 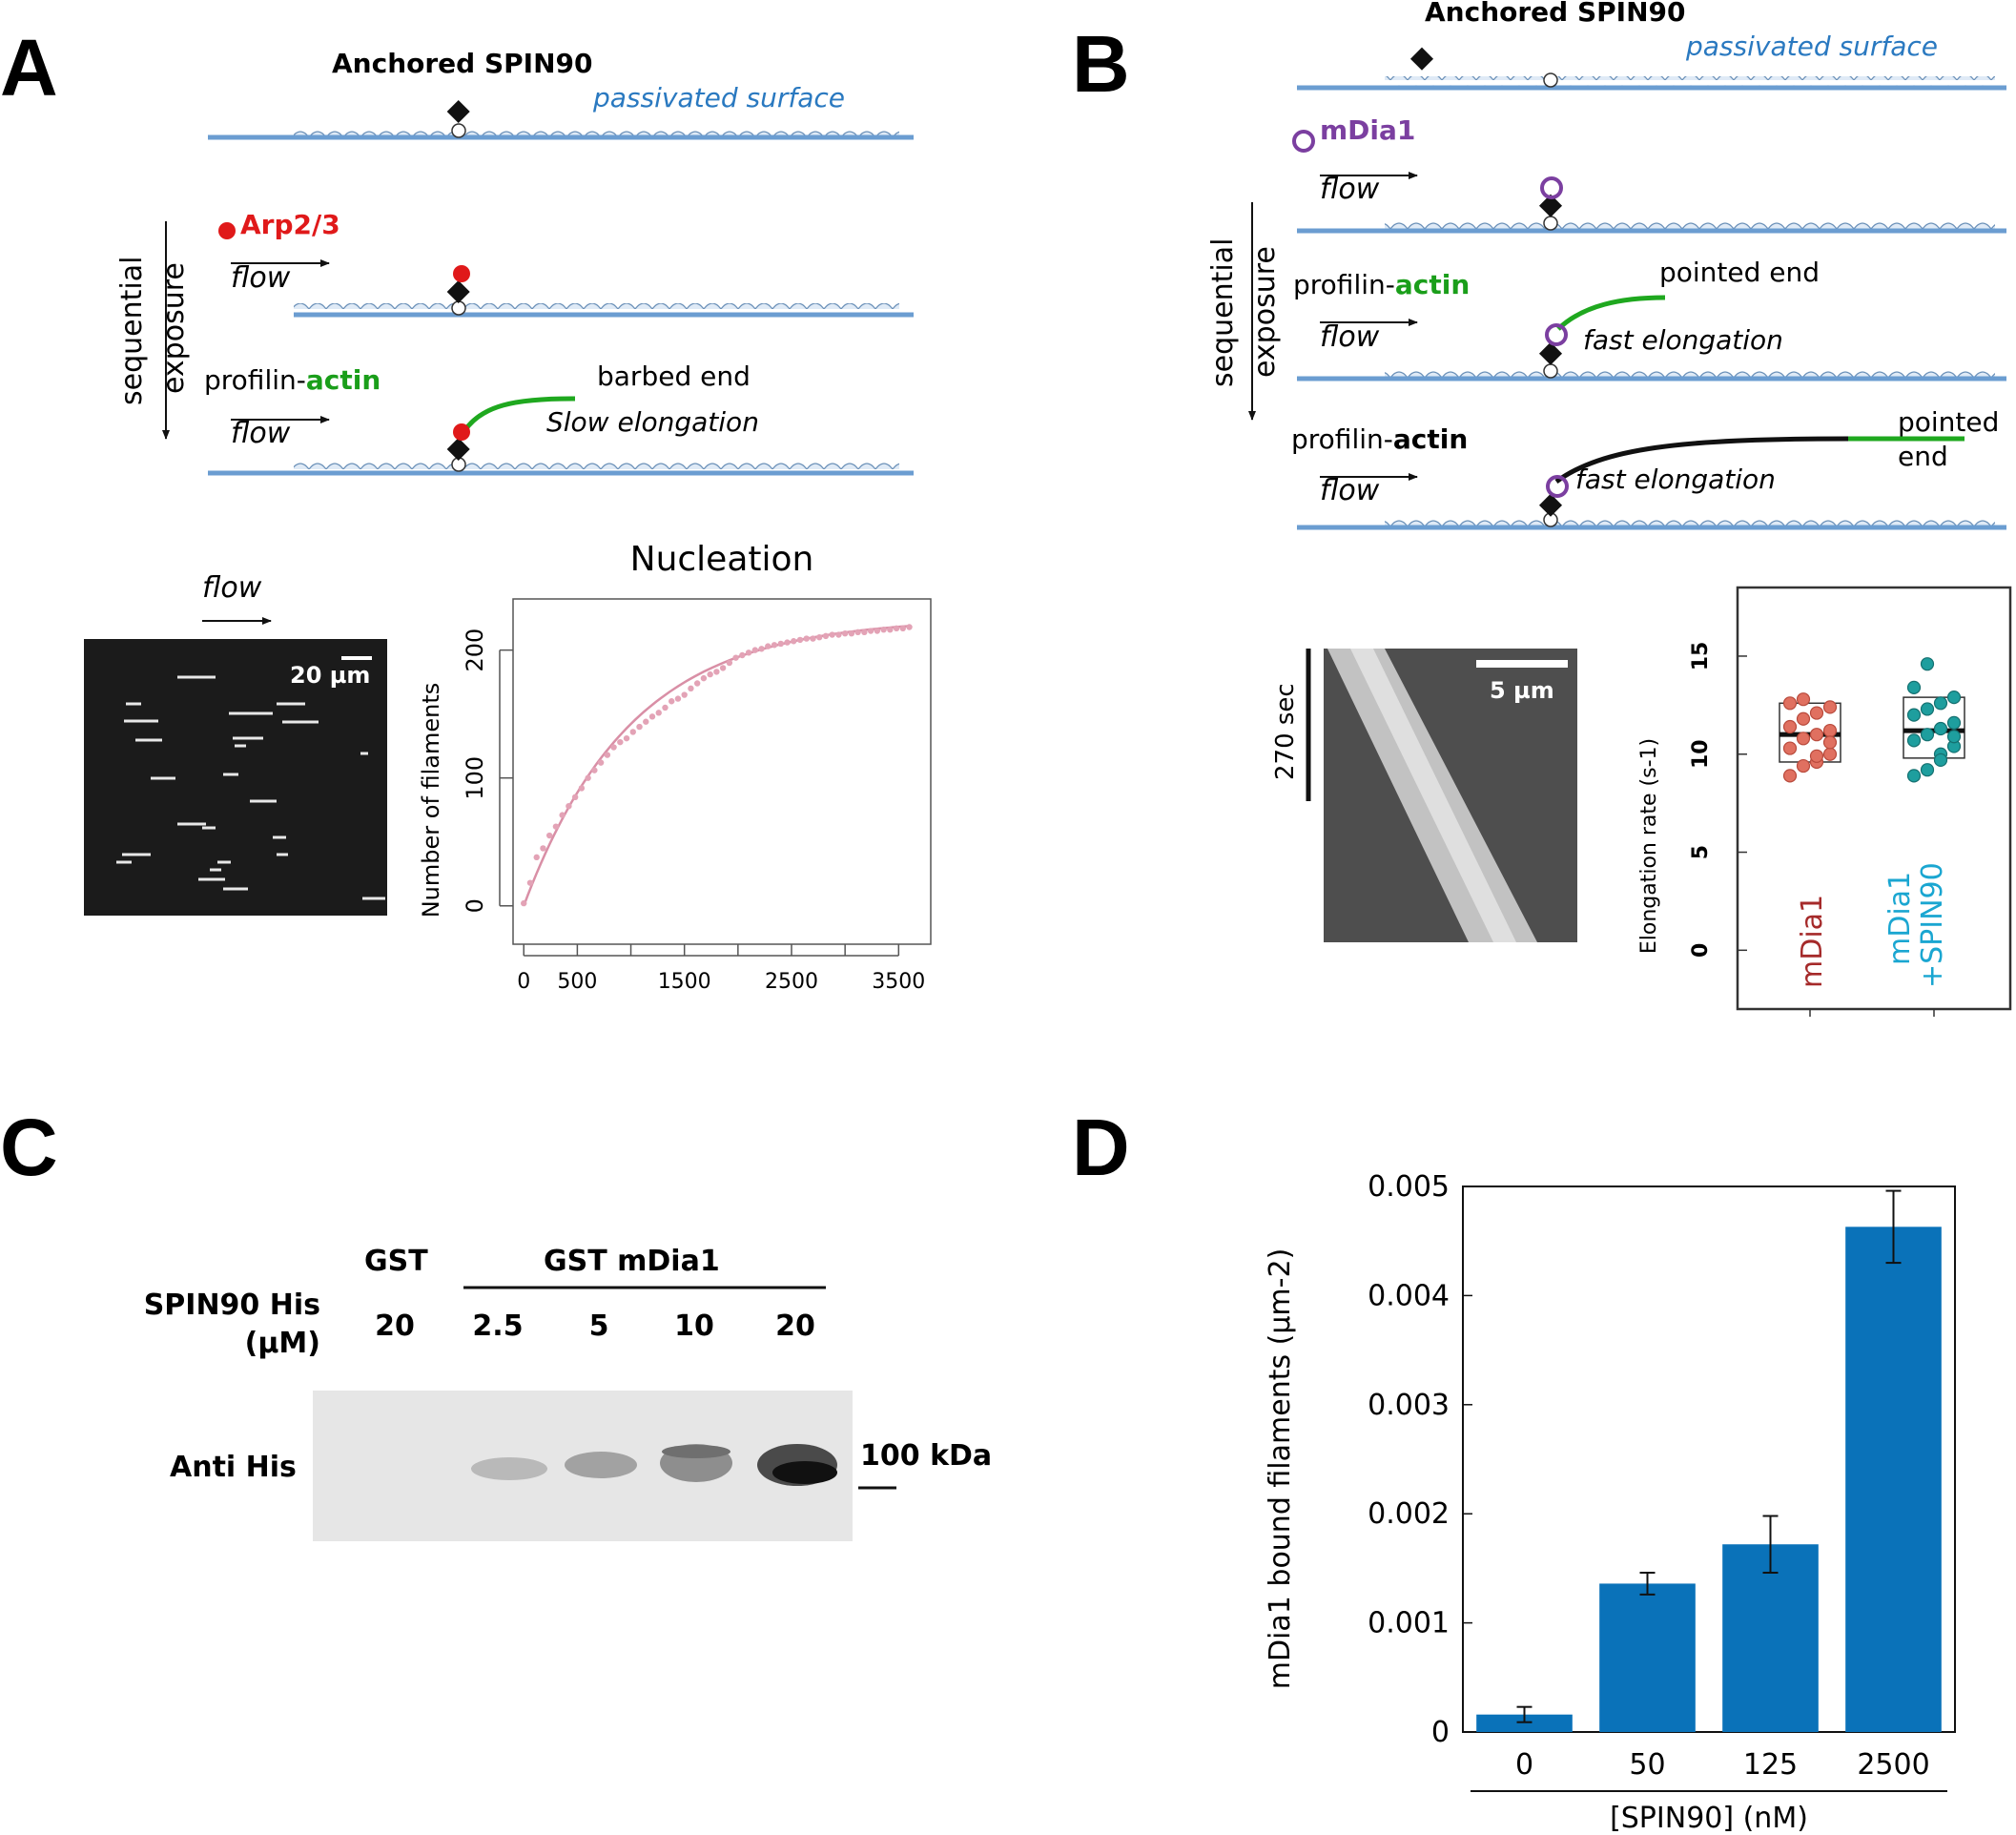 I want to click on flow-label-b3: flow, so click(x=1350, y=490).